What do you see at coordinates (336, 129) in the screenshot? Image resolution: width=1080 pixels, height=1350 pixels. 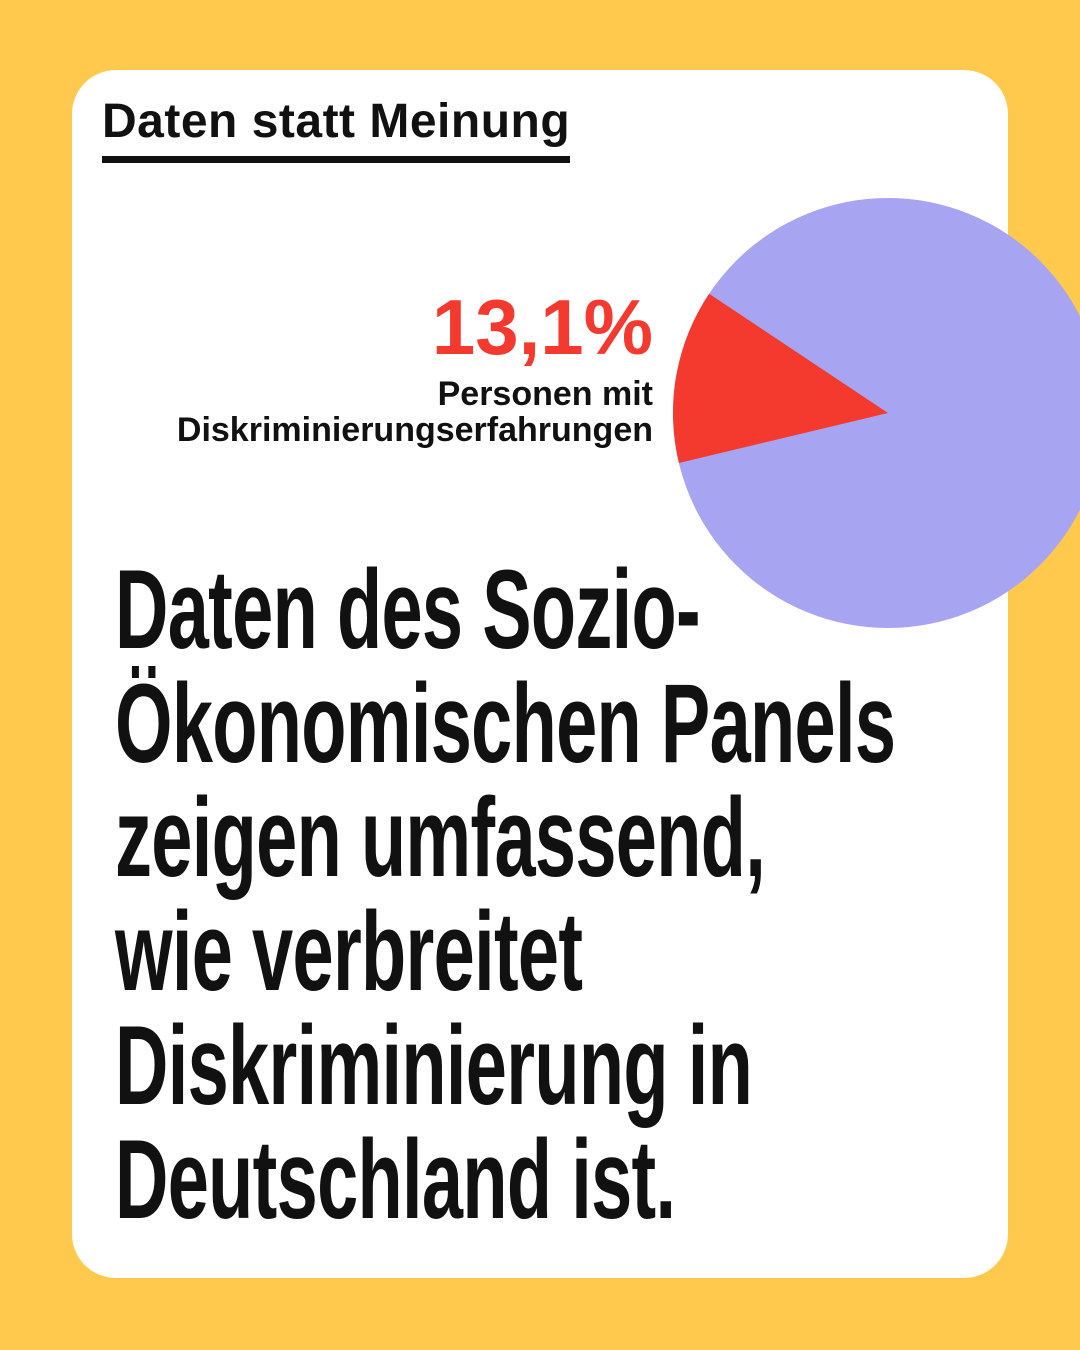 I see `page-title: Daten statt Meinung` at bounding box center [336, 129].